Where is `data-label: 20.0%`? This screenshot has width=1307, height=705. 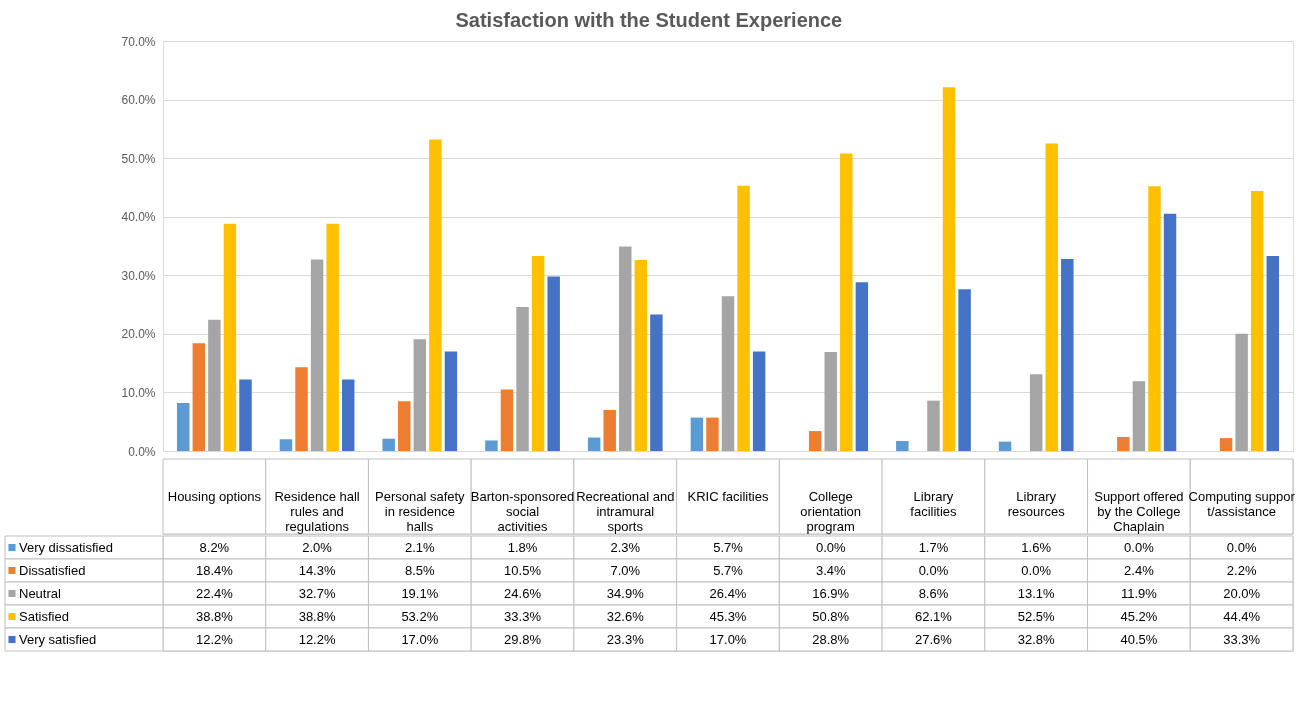 data-label: 20.0% is located at coordinates (1242, 593).